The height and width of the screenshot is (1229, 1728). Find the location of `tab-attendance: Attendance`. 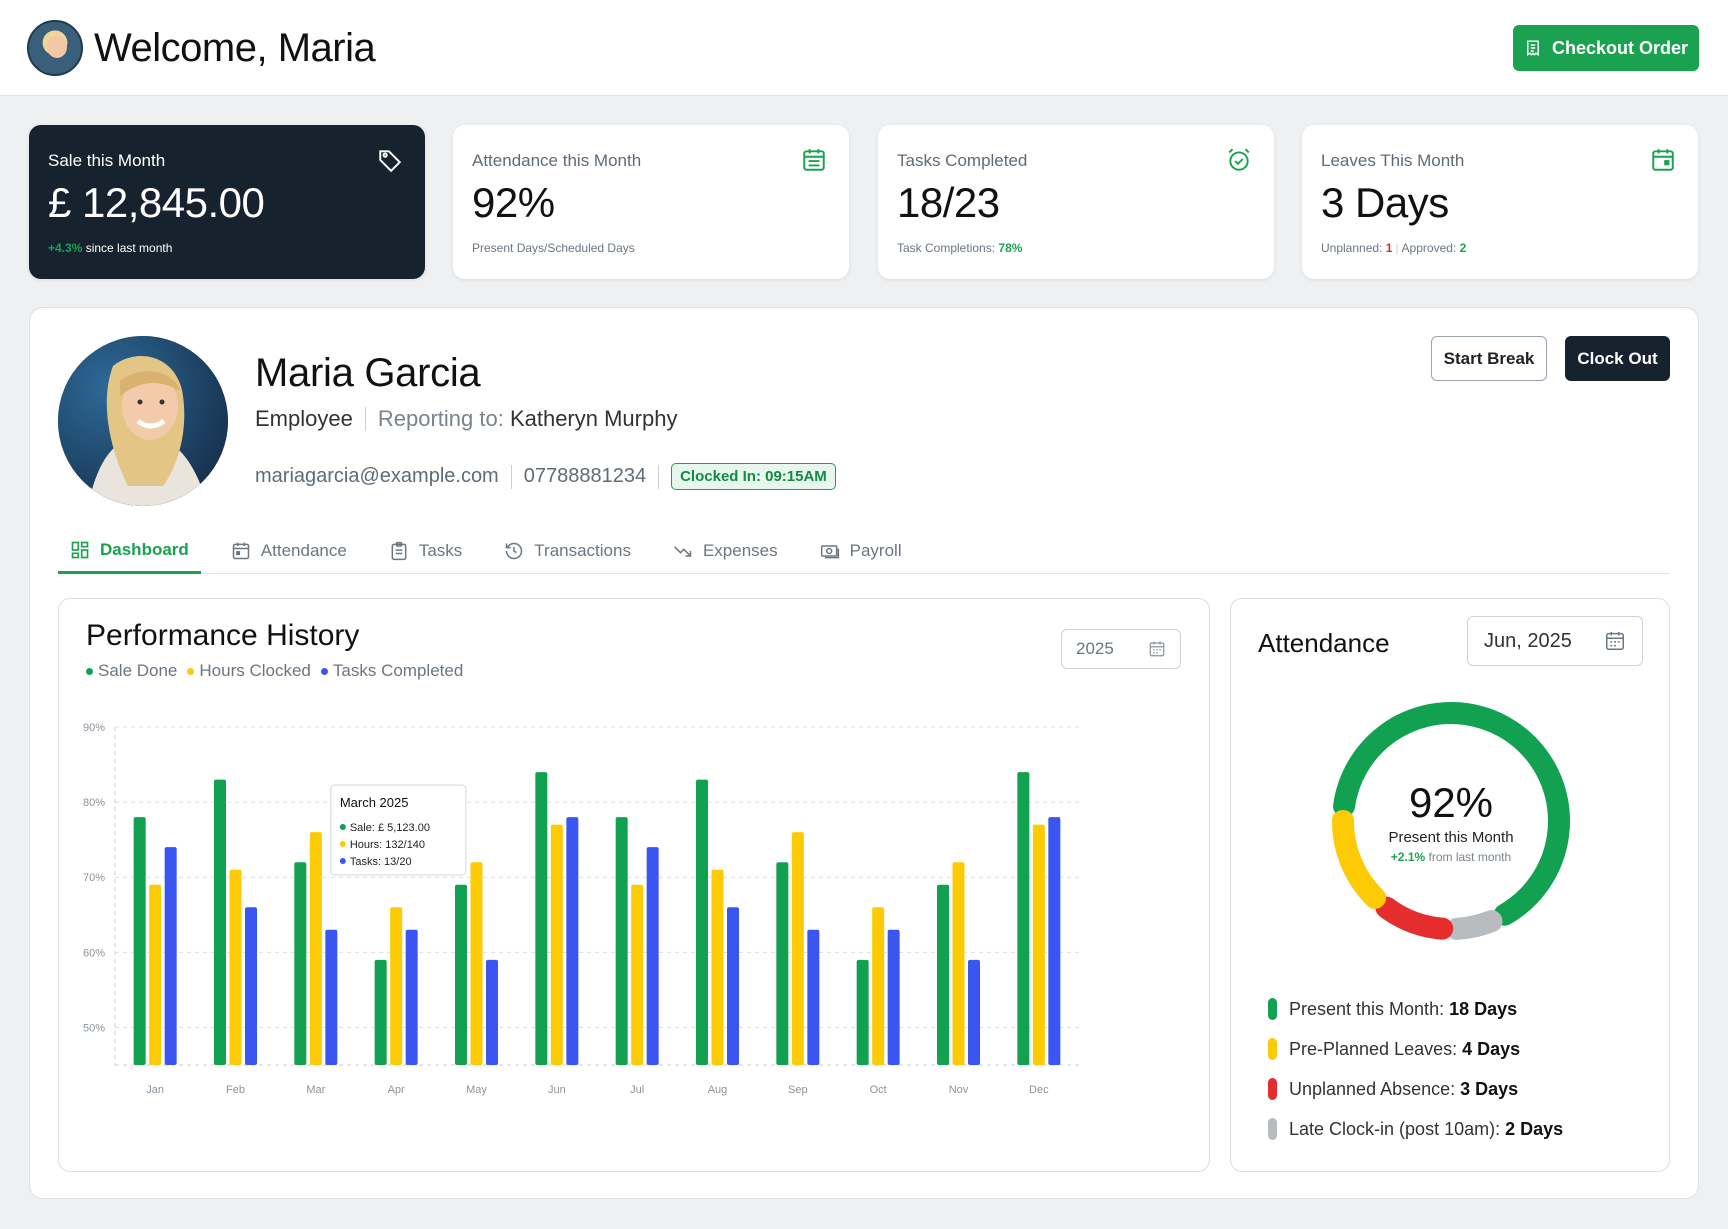

tab-attendance: Attendance is located at coordinates (289, 551).